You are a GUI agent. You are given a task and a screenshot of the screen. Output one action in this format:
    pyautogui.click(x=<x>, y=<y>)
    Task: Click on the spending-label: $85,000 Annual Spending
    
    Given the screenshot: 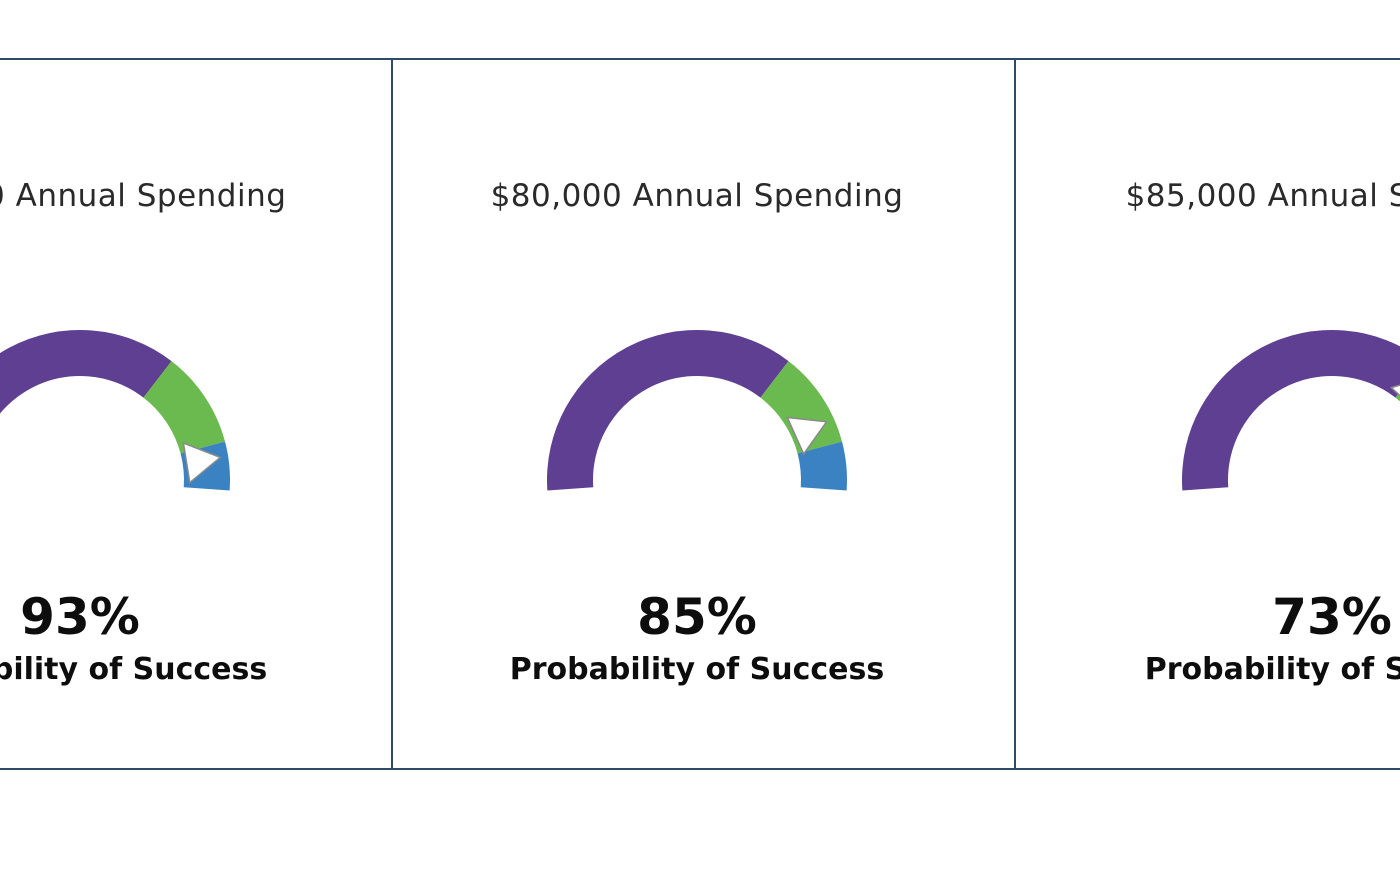 What is the action you would take?
    pyautogui.click(x=1262, y=196)
    